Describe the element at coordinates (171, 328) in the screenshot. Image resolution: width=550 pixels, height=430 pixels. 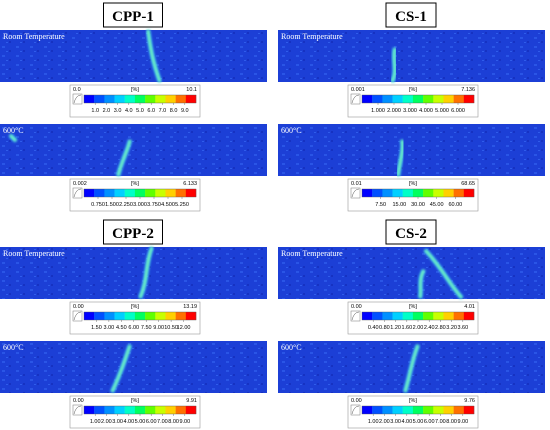
I see `scale-tick-label: 10.50` at that location.